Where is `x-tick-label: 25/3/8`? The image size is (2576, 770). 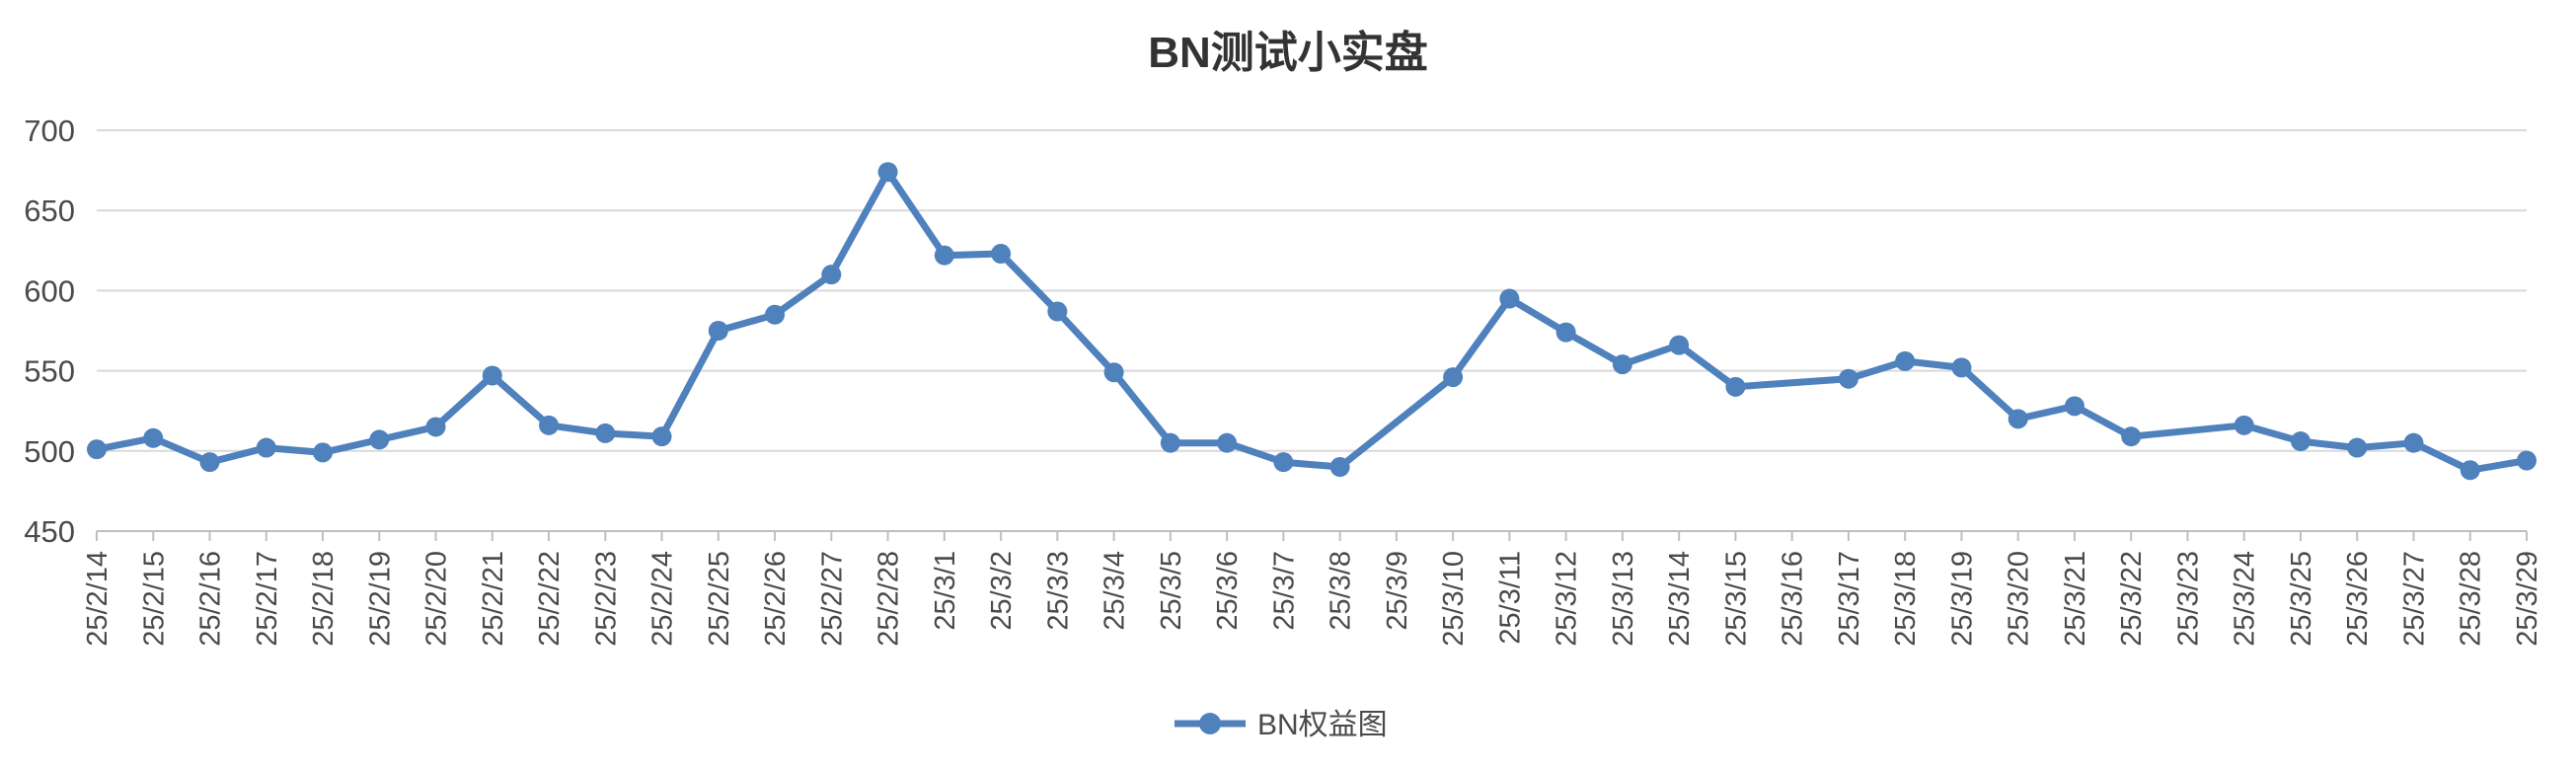 x-tick-label: 25/3/8 is located at coordinates (1342, 591).